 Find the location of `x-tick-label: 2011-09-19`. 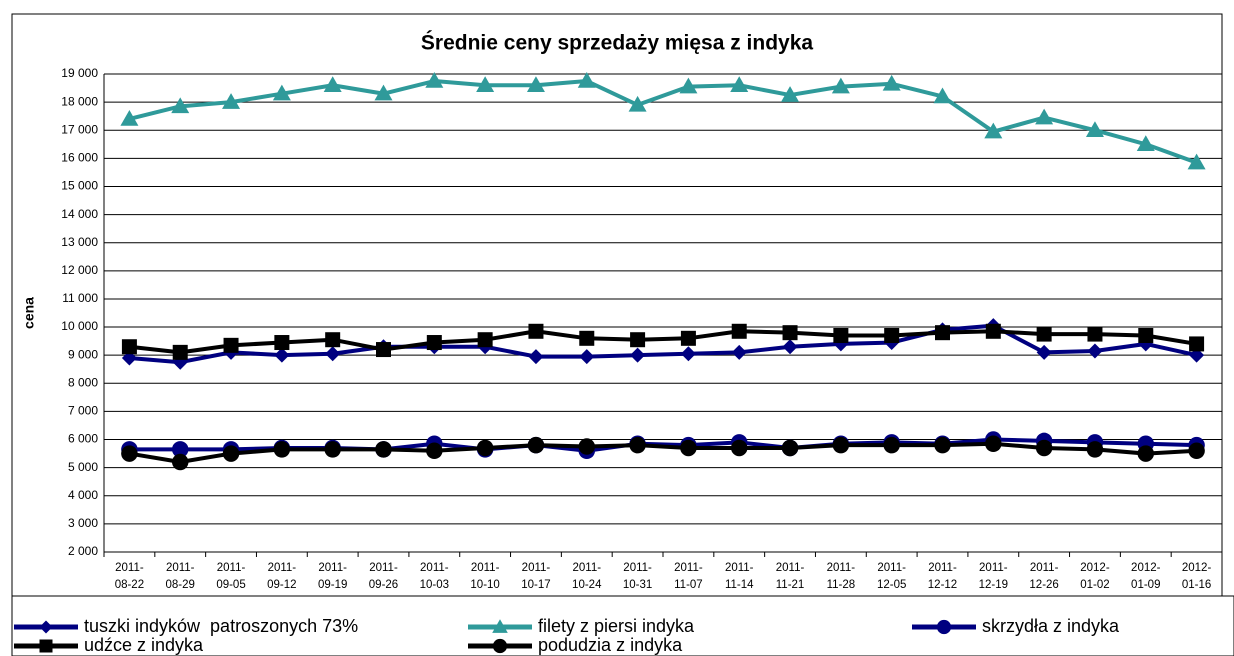

x-tick-label: 2011-09-19 is located at coordinates (332, 576).